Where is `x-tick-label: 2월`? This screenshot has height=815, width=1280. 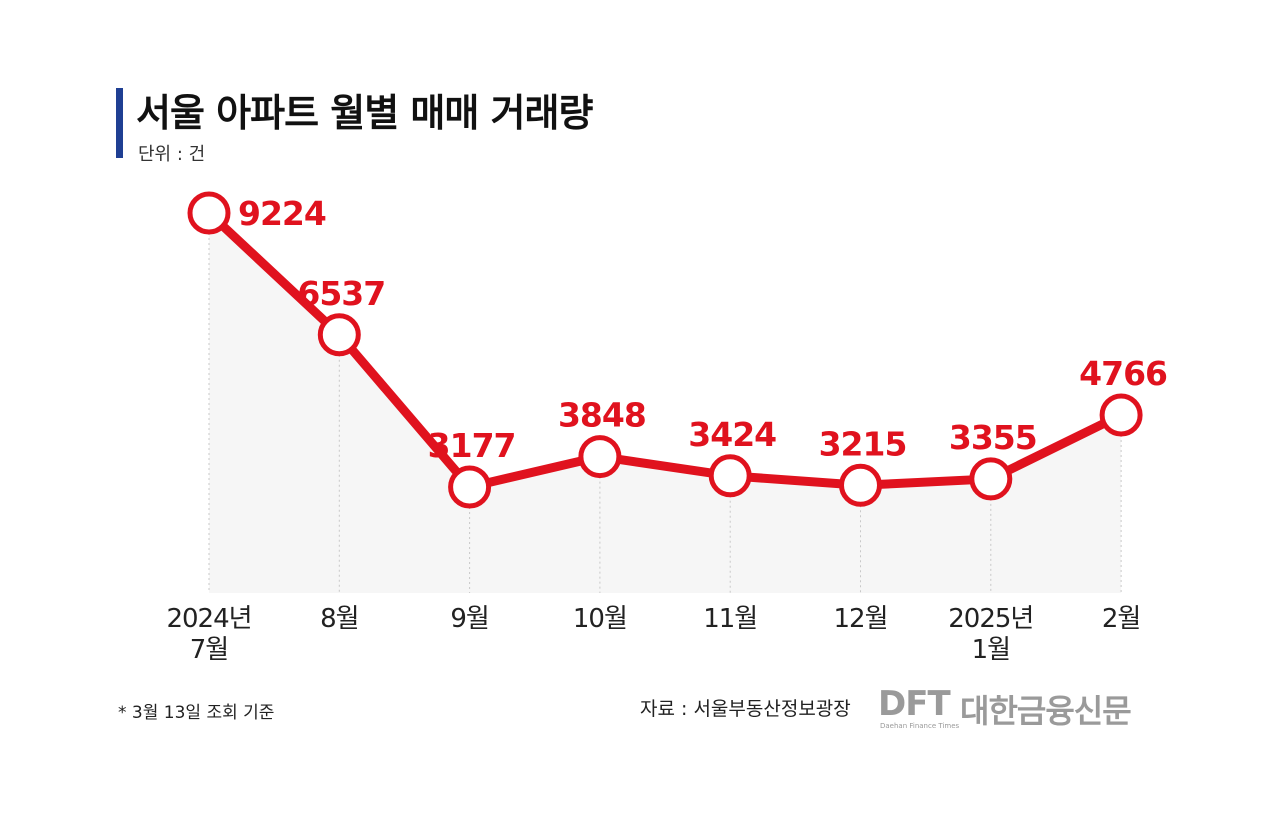
x-tick-label: 2월 is located at coordinates (1121, 619).